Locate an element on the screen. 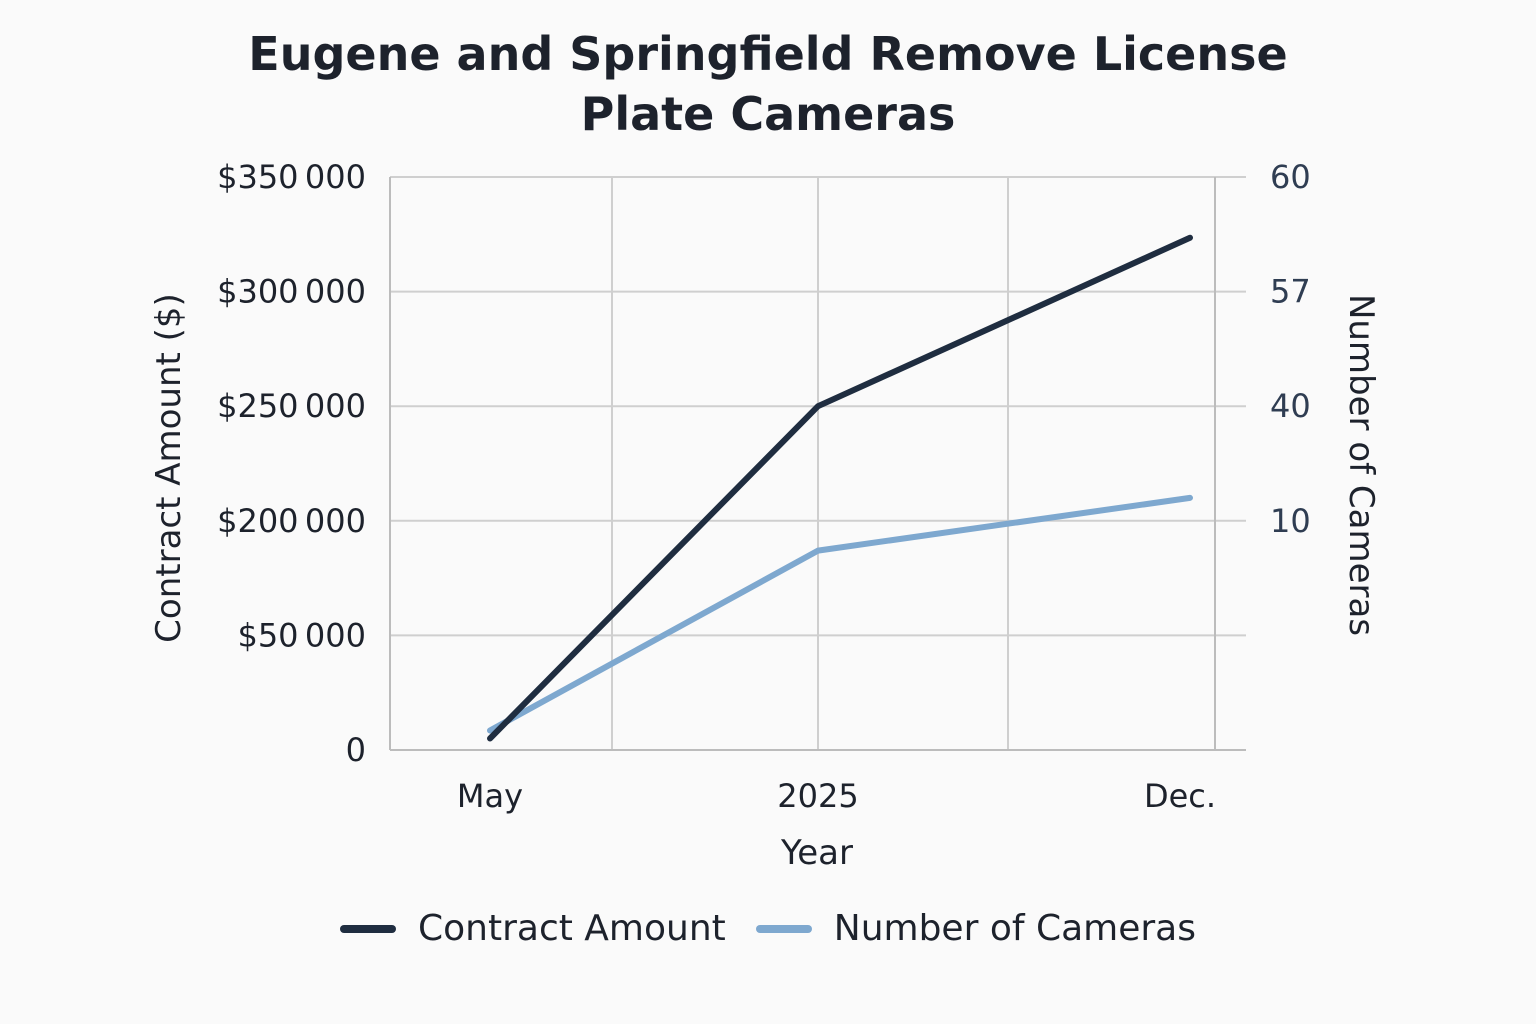 This screenshot has width=1536, height=1024. legend-label-number-of-cameras: Number of Cameras is located at coordinates (1014, 928).